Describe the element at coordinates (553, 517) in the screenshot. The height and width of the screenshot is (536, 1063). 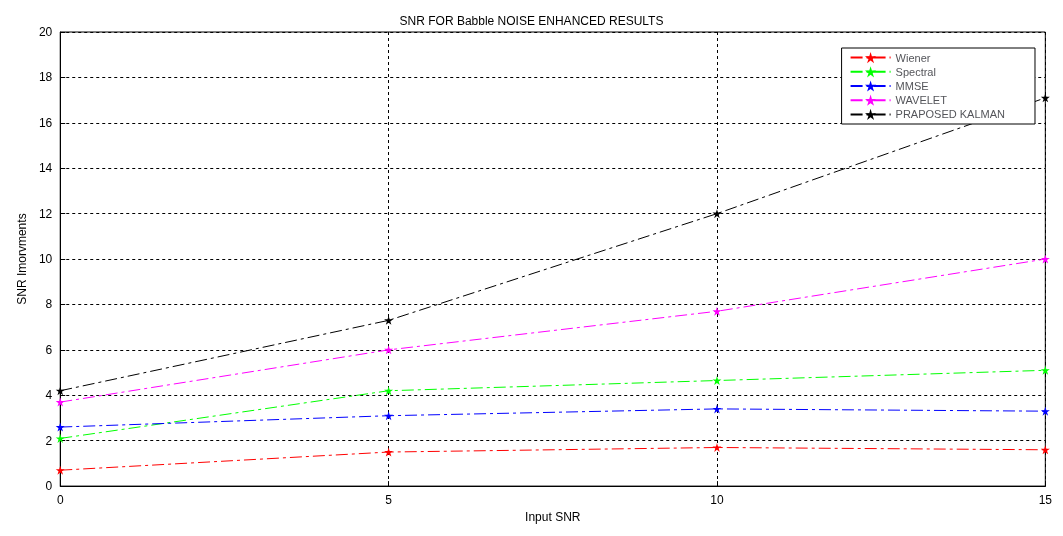
I see `x-axis-title: Input SNR` at that location.